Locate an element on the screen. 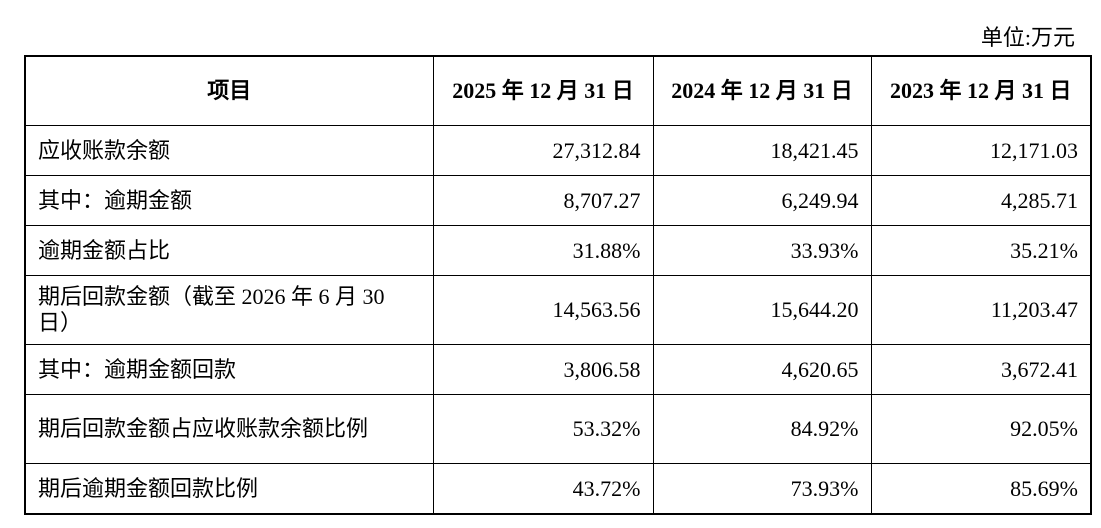 This screenshot has width=1101, height=528. table-row: 其中：逾期金额 8,707.27 6,249.94 4,285.71 is located at coordinates (558, 200).